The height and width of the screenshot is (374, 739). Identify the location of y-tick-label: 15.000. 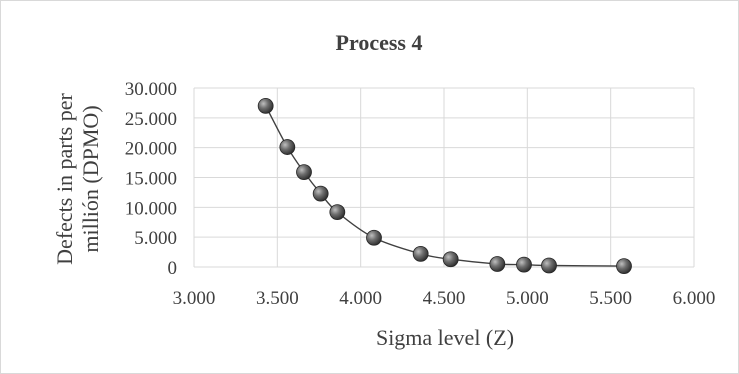
(151, 179).